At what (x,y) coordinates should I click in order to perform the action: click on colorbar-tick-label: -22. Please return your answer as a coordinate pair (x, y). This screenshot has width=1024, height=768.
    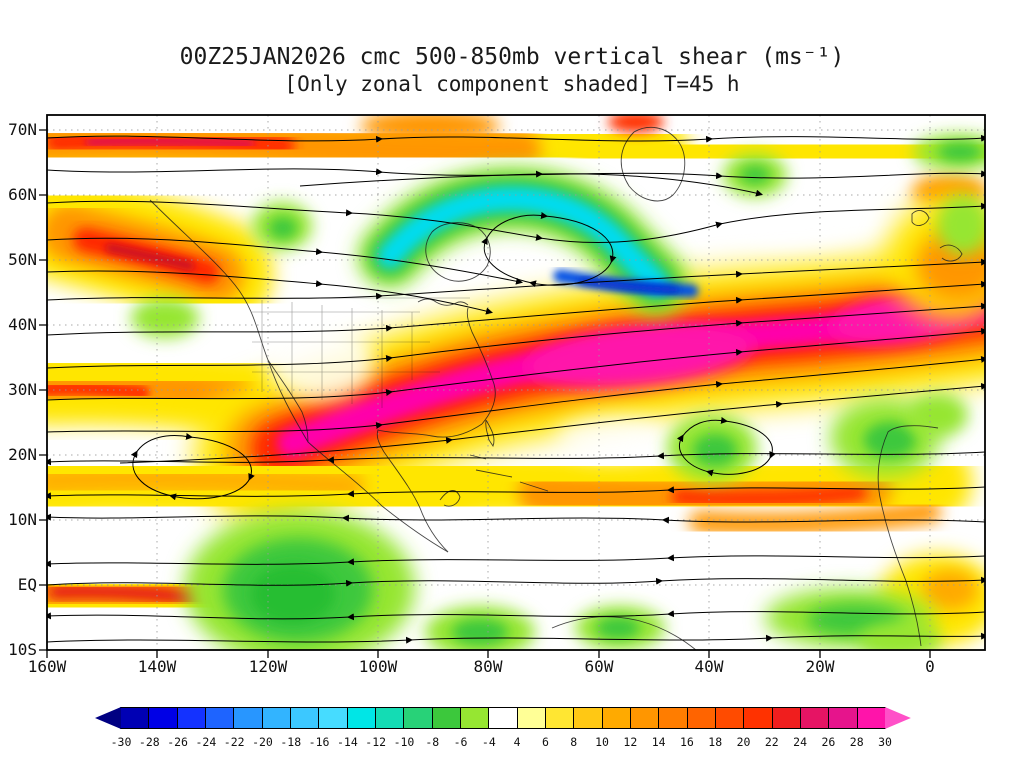
    Looking at the image, I should click on (234, 742).